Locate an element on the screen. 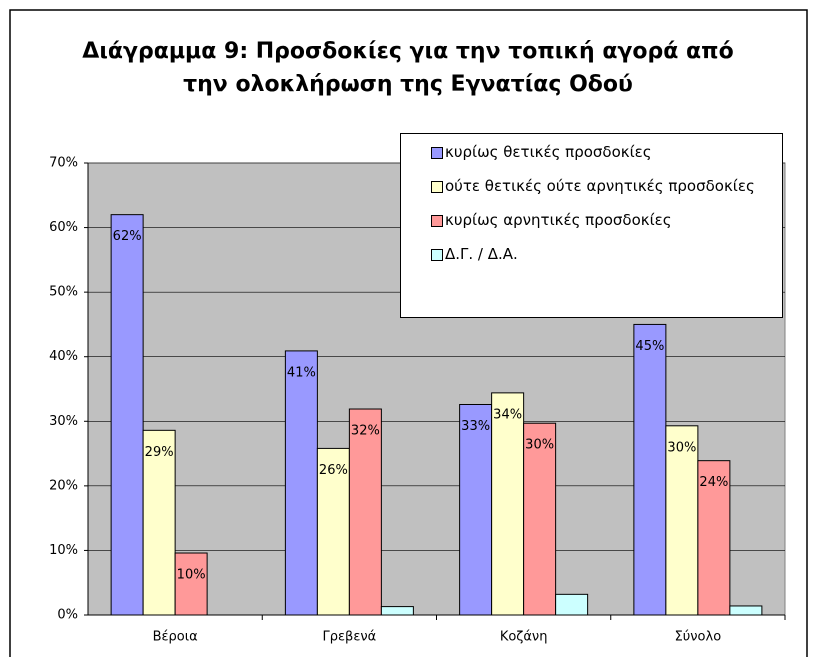 This screenshot has height=657, width=817. x-tick-label: Γρεβενά is located at coordinates (350, 637).